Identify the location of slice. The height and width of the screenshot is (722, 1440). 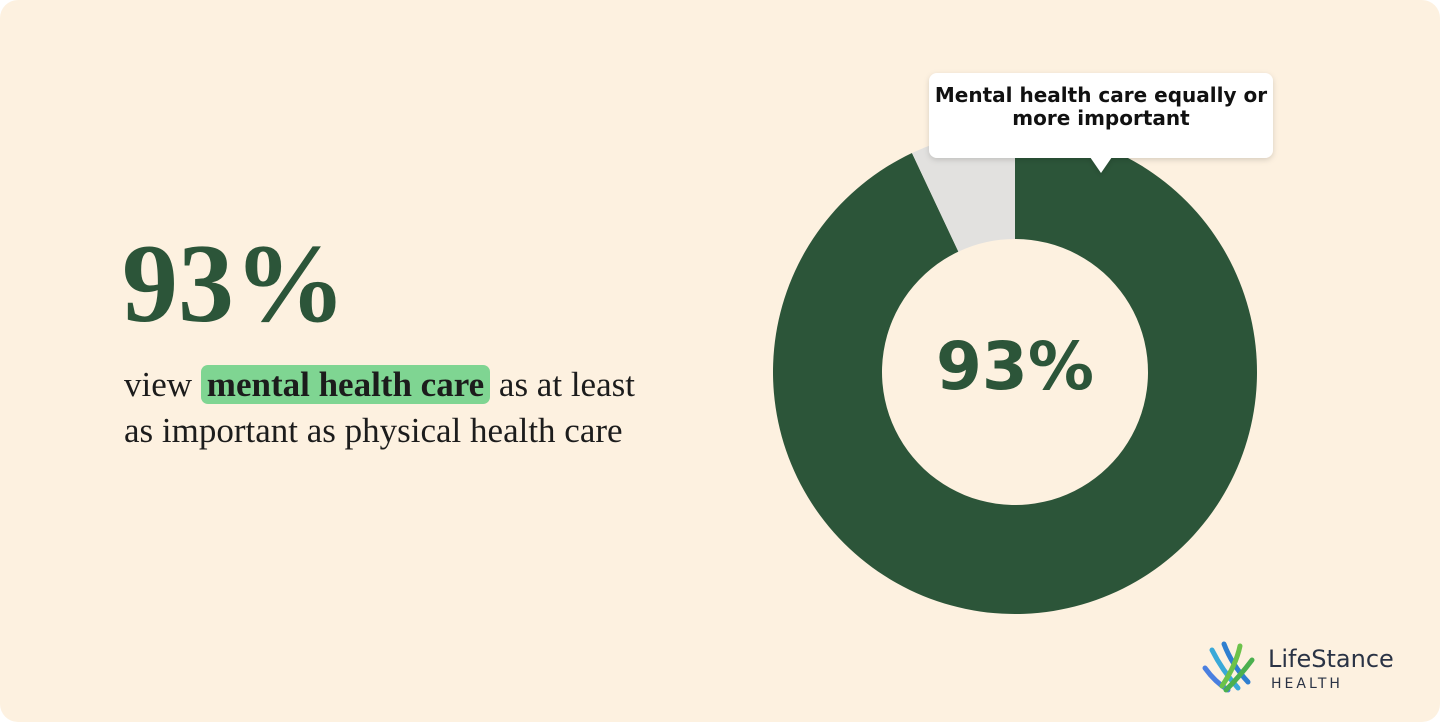
(963, 191).